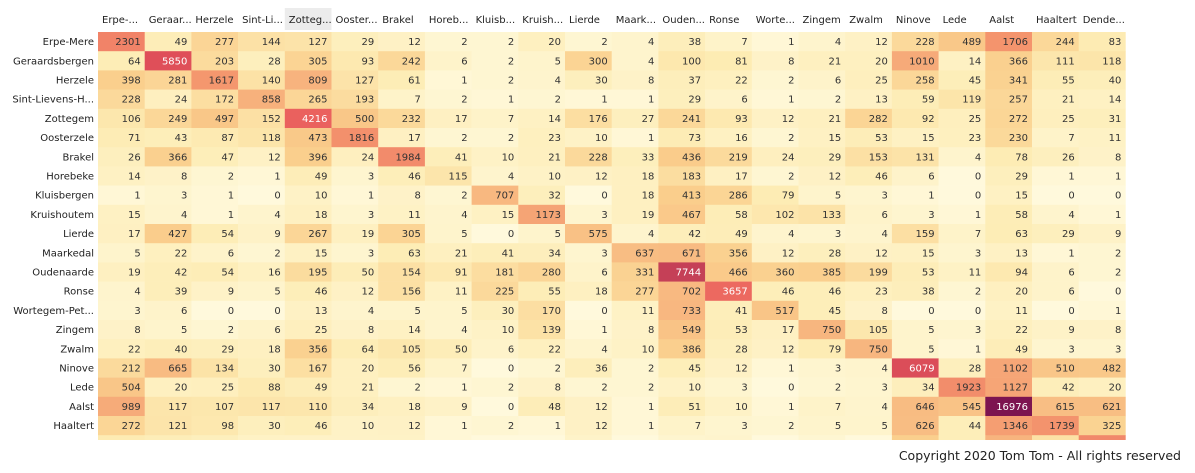  Describe the element at coordinates (81, 407) in the screenshot. I see `row-label: Aalst` at that location.